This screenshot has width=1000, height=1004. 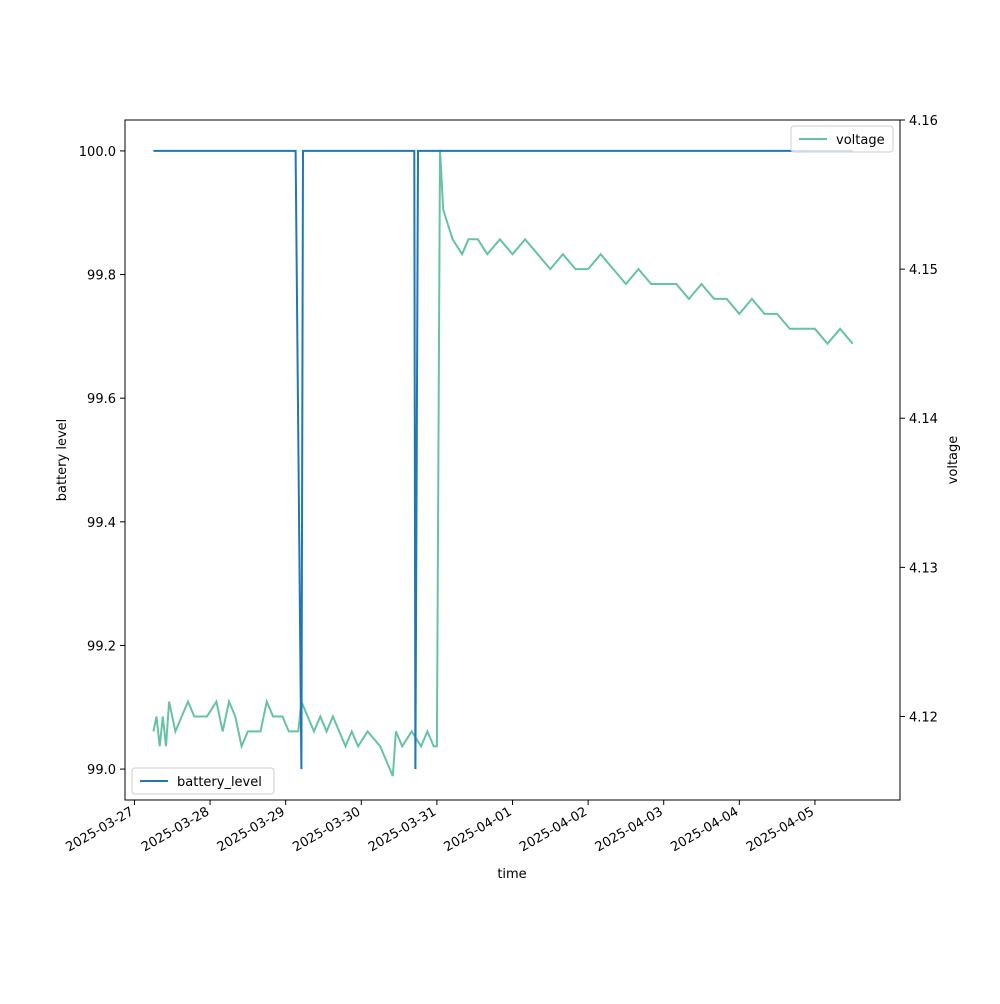 I want to click on y-right-tick-label: 4.14, so click(x=923, y=419).